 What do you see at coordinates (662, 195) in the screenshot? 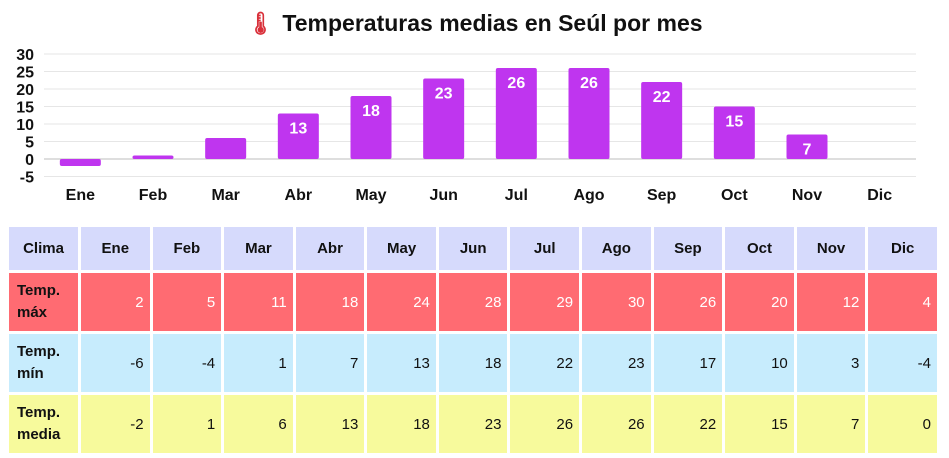
I see `x-tick-label-sep: Sep` at bounding box center [662, 195].